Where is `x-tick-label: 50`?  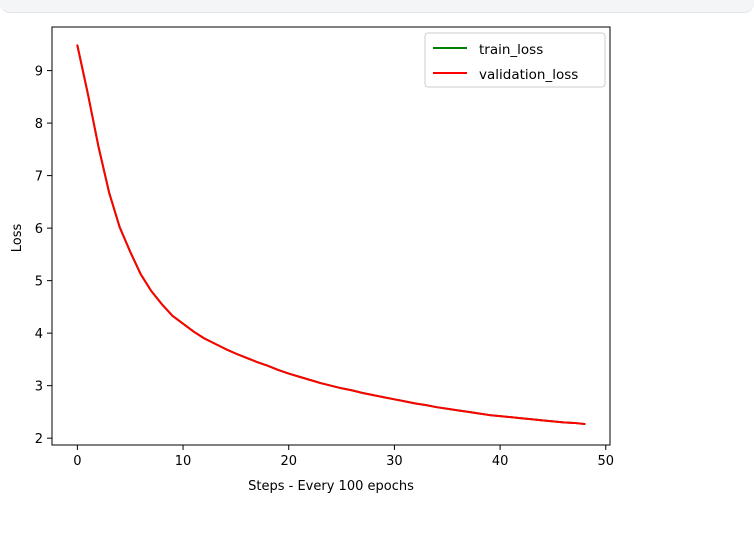
x-tick-label: 50 is located at coordinates (605, 461).